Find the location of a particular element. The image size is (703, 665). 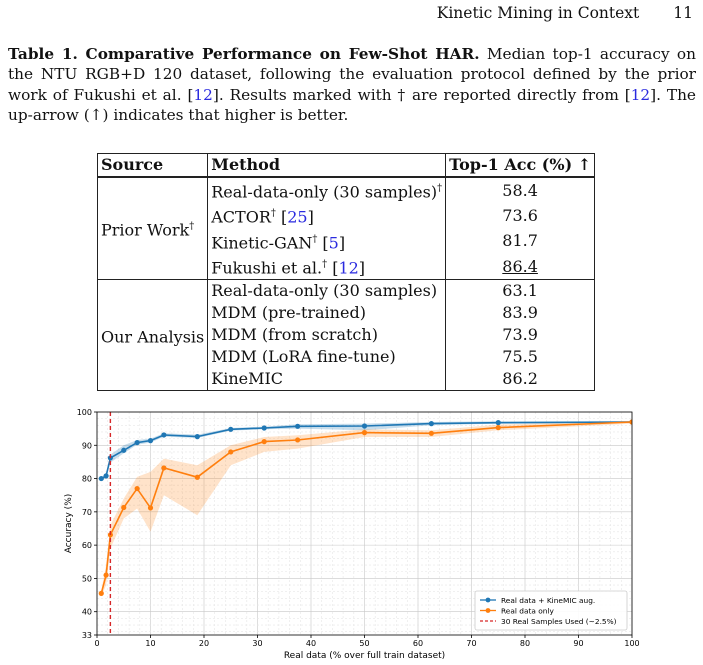

running-title: Kinetic Mining in Context is located at coordinates (538, 13).